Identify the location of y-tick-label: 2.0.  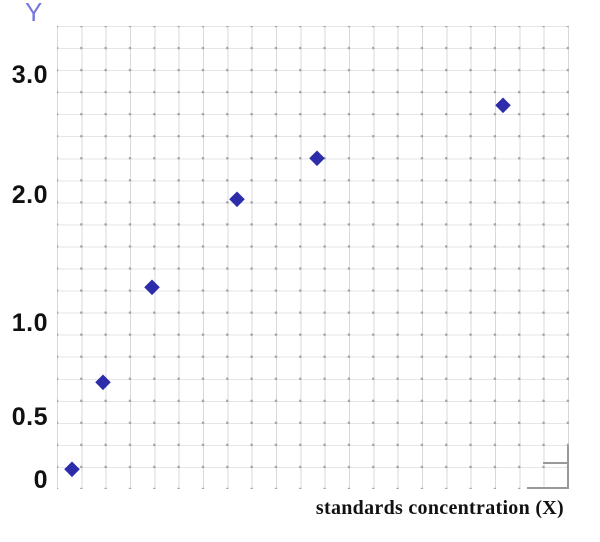
(29, 195).